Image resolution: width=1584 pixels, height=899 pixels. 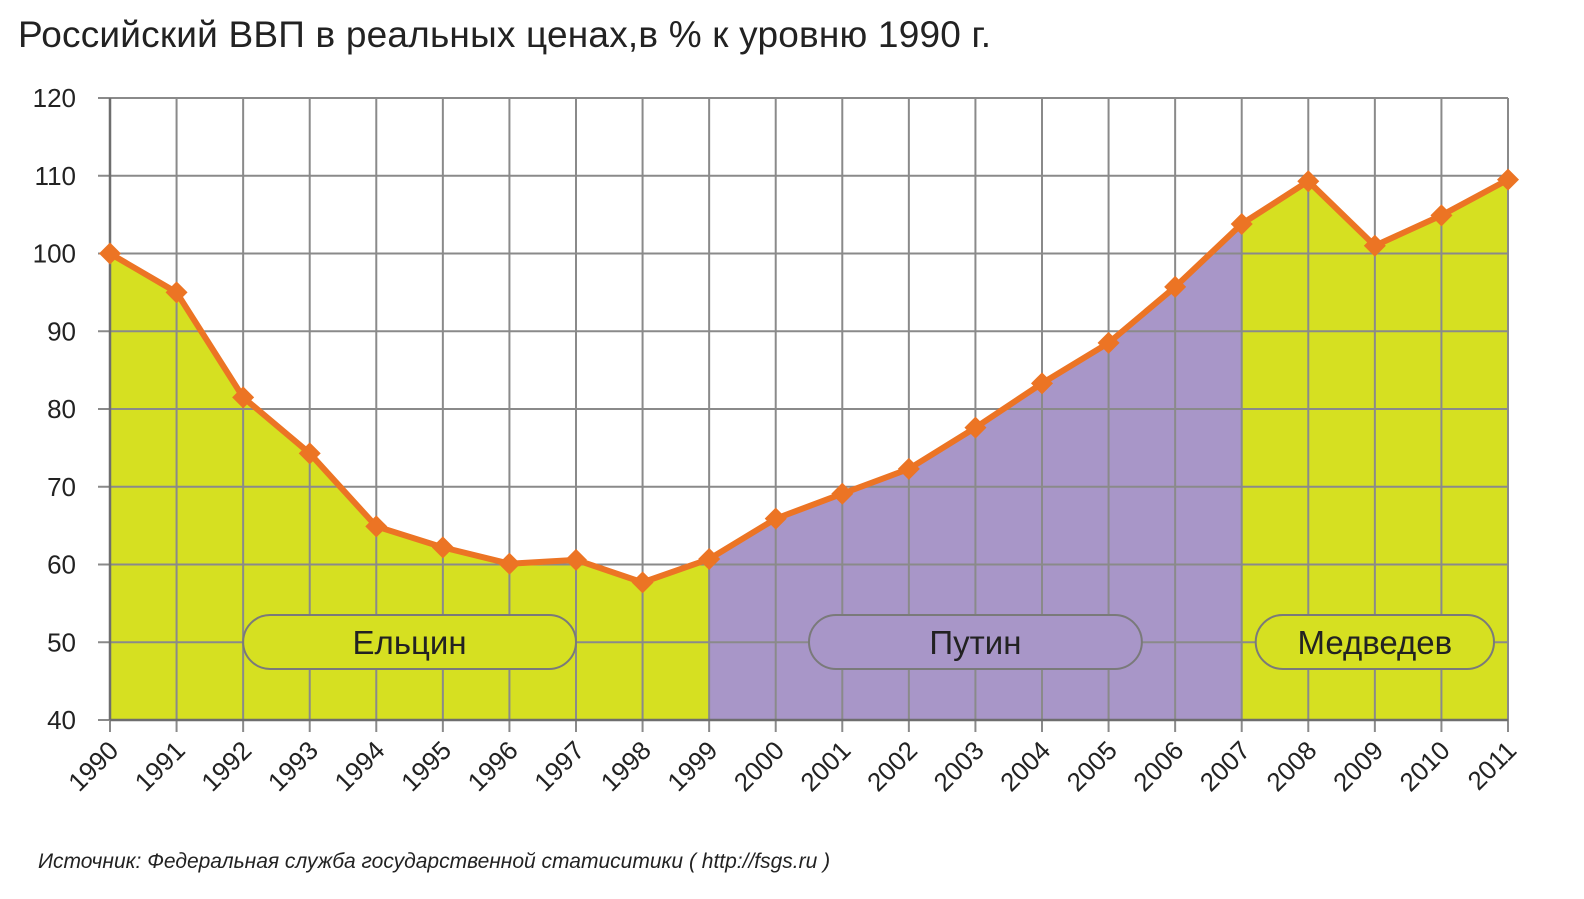 What do you see at coordinates (55, 176) in the screenshot?
I see `y-tick-label-7: 110` at bounding box center [55, 176].